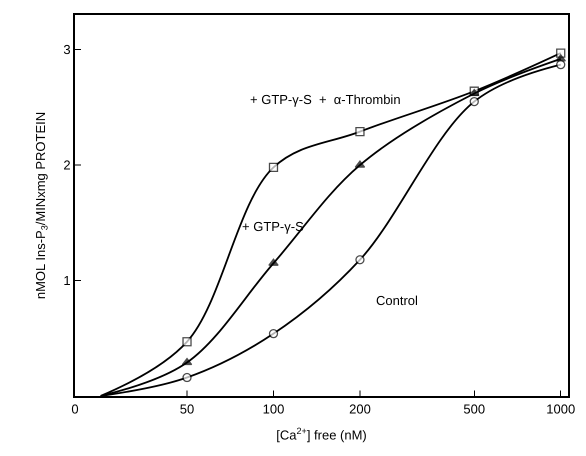 The width and height of the screenshot is (586, 456). What do you see at coordinates (273, 226) in the screenshot?
I see `series-label: + GTP-γ-S` at bounding box center [273, 226].